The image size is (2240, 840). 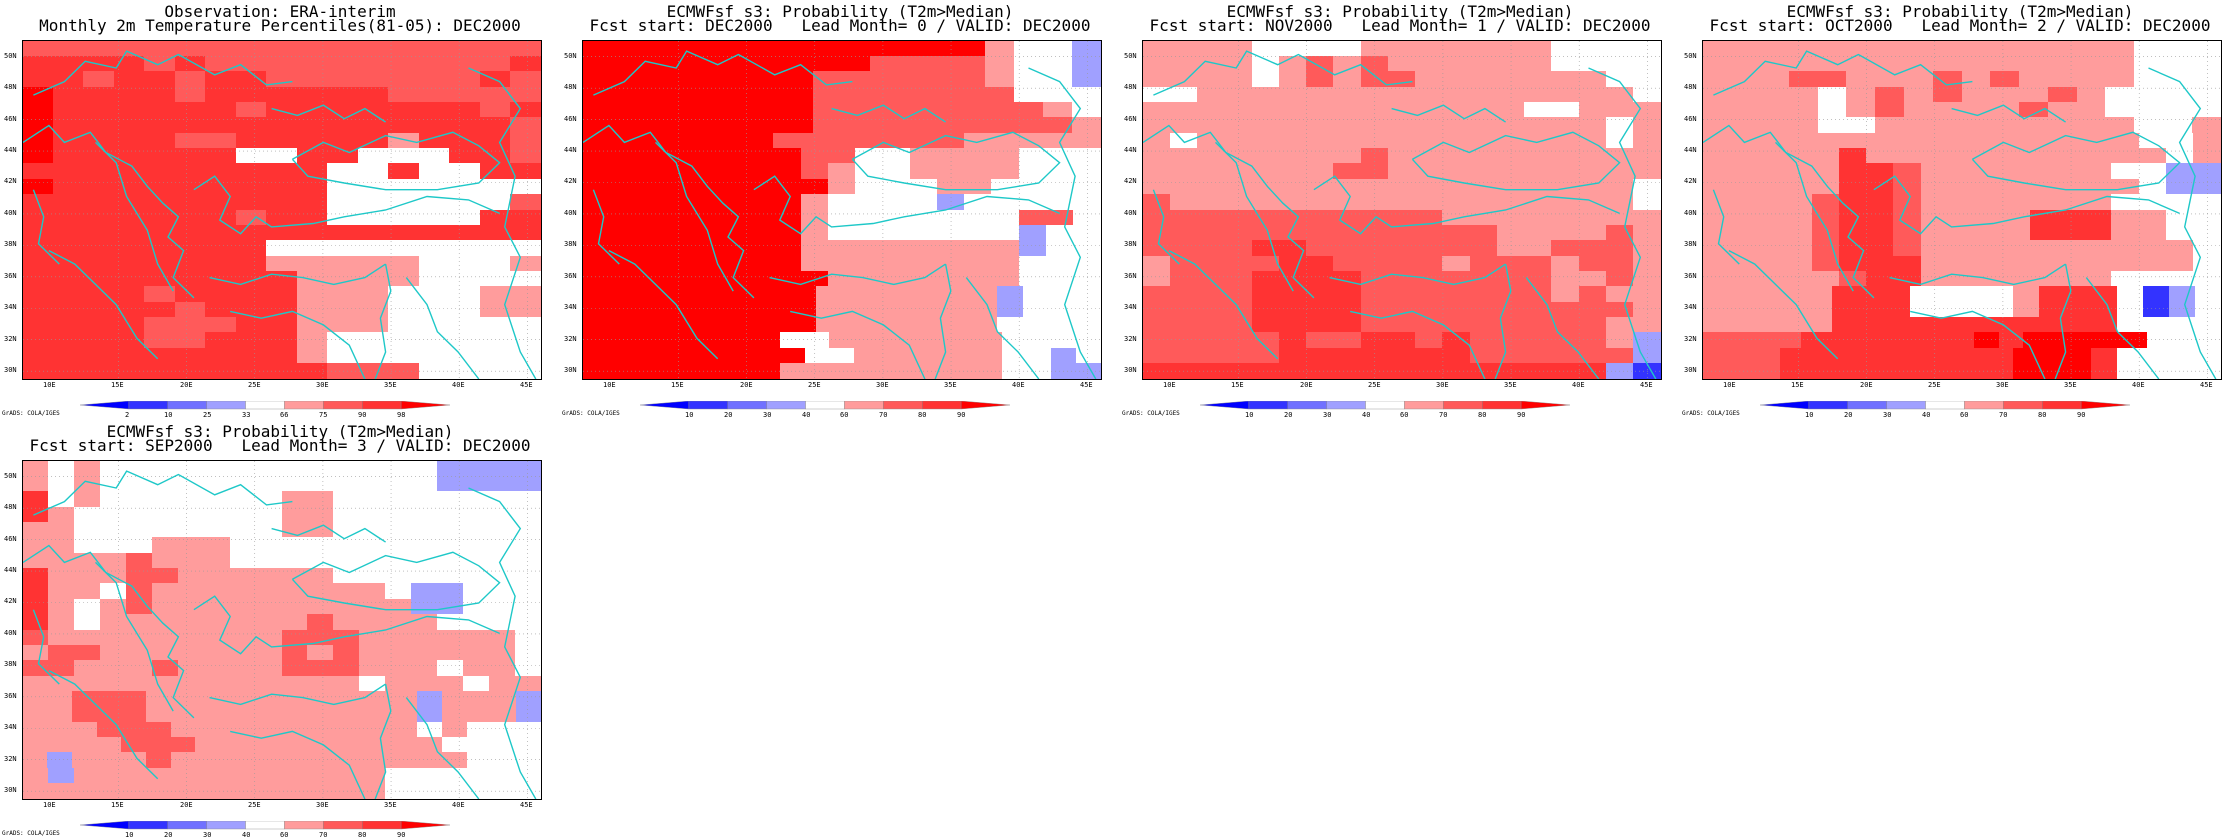 I want to click on colorbar-label: 70, so click(x=323, y=835).